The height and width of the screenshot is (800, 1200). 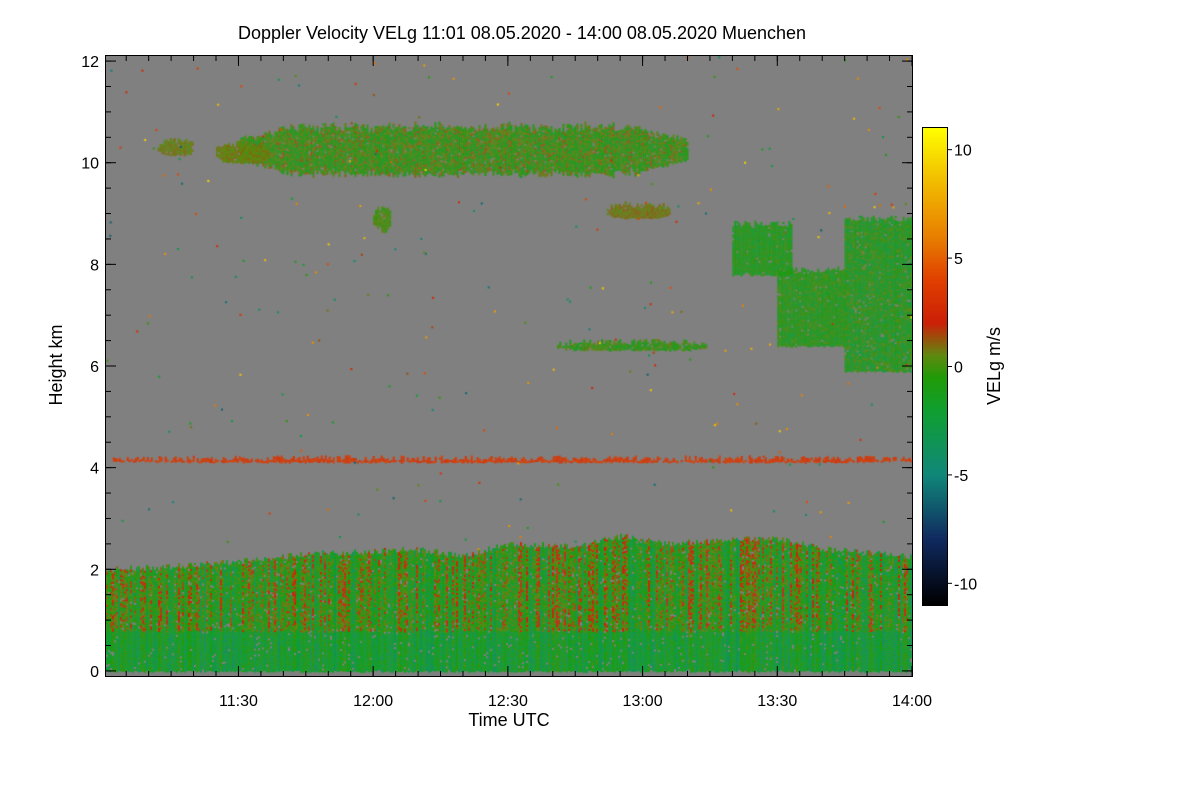 What do you see at coordinates (90, 62) in the screenshot?
I see `y-tick-label: 12` at bounding box center [90, 62].